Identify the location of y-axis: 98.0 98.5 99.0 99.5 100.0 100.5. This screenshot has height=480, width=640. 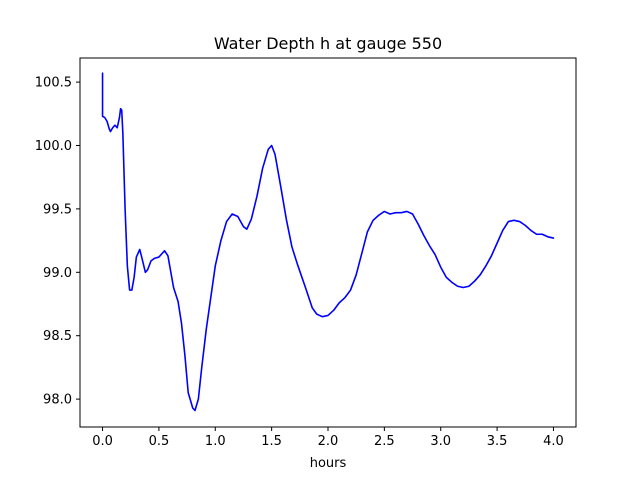
(57, 242).